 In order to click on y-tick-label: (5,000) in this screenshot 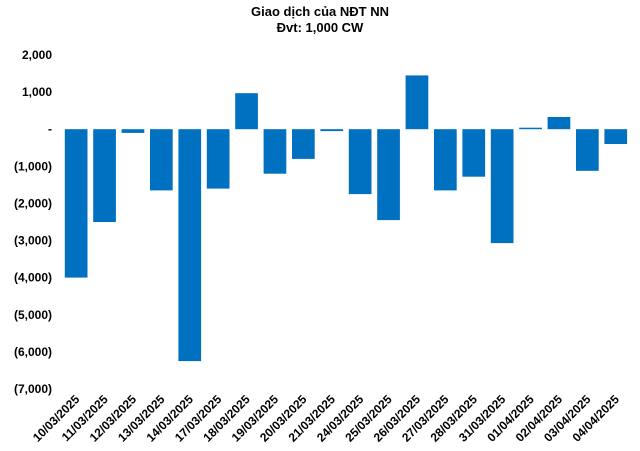, I will do `click(33, 315)`.